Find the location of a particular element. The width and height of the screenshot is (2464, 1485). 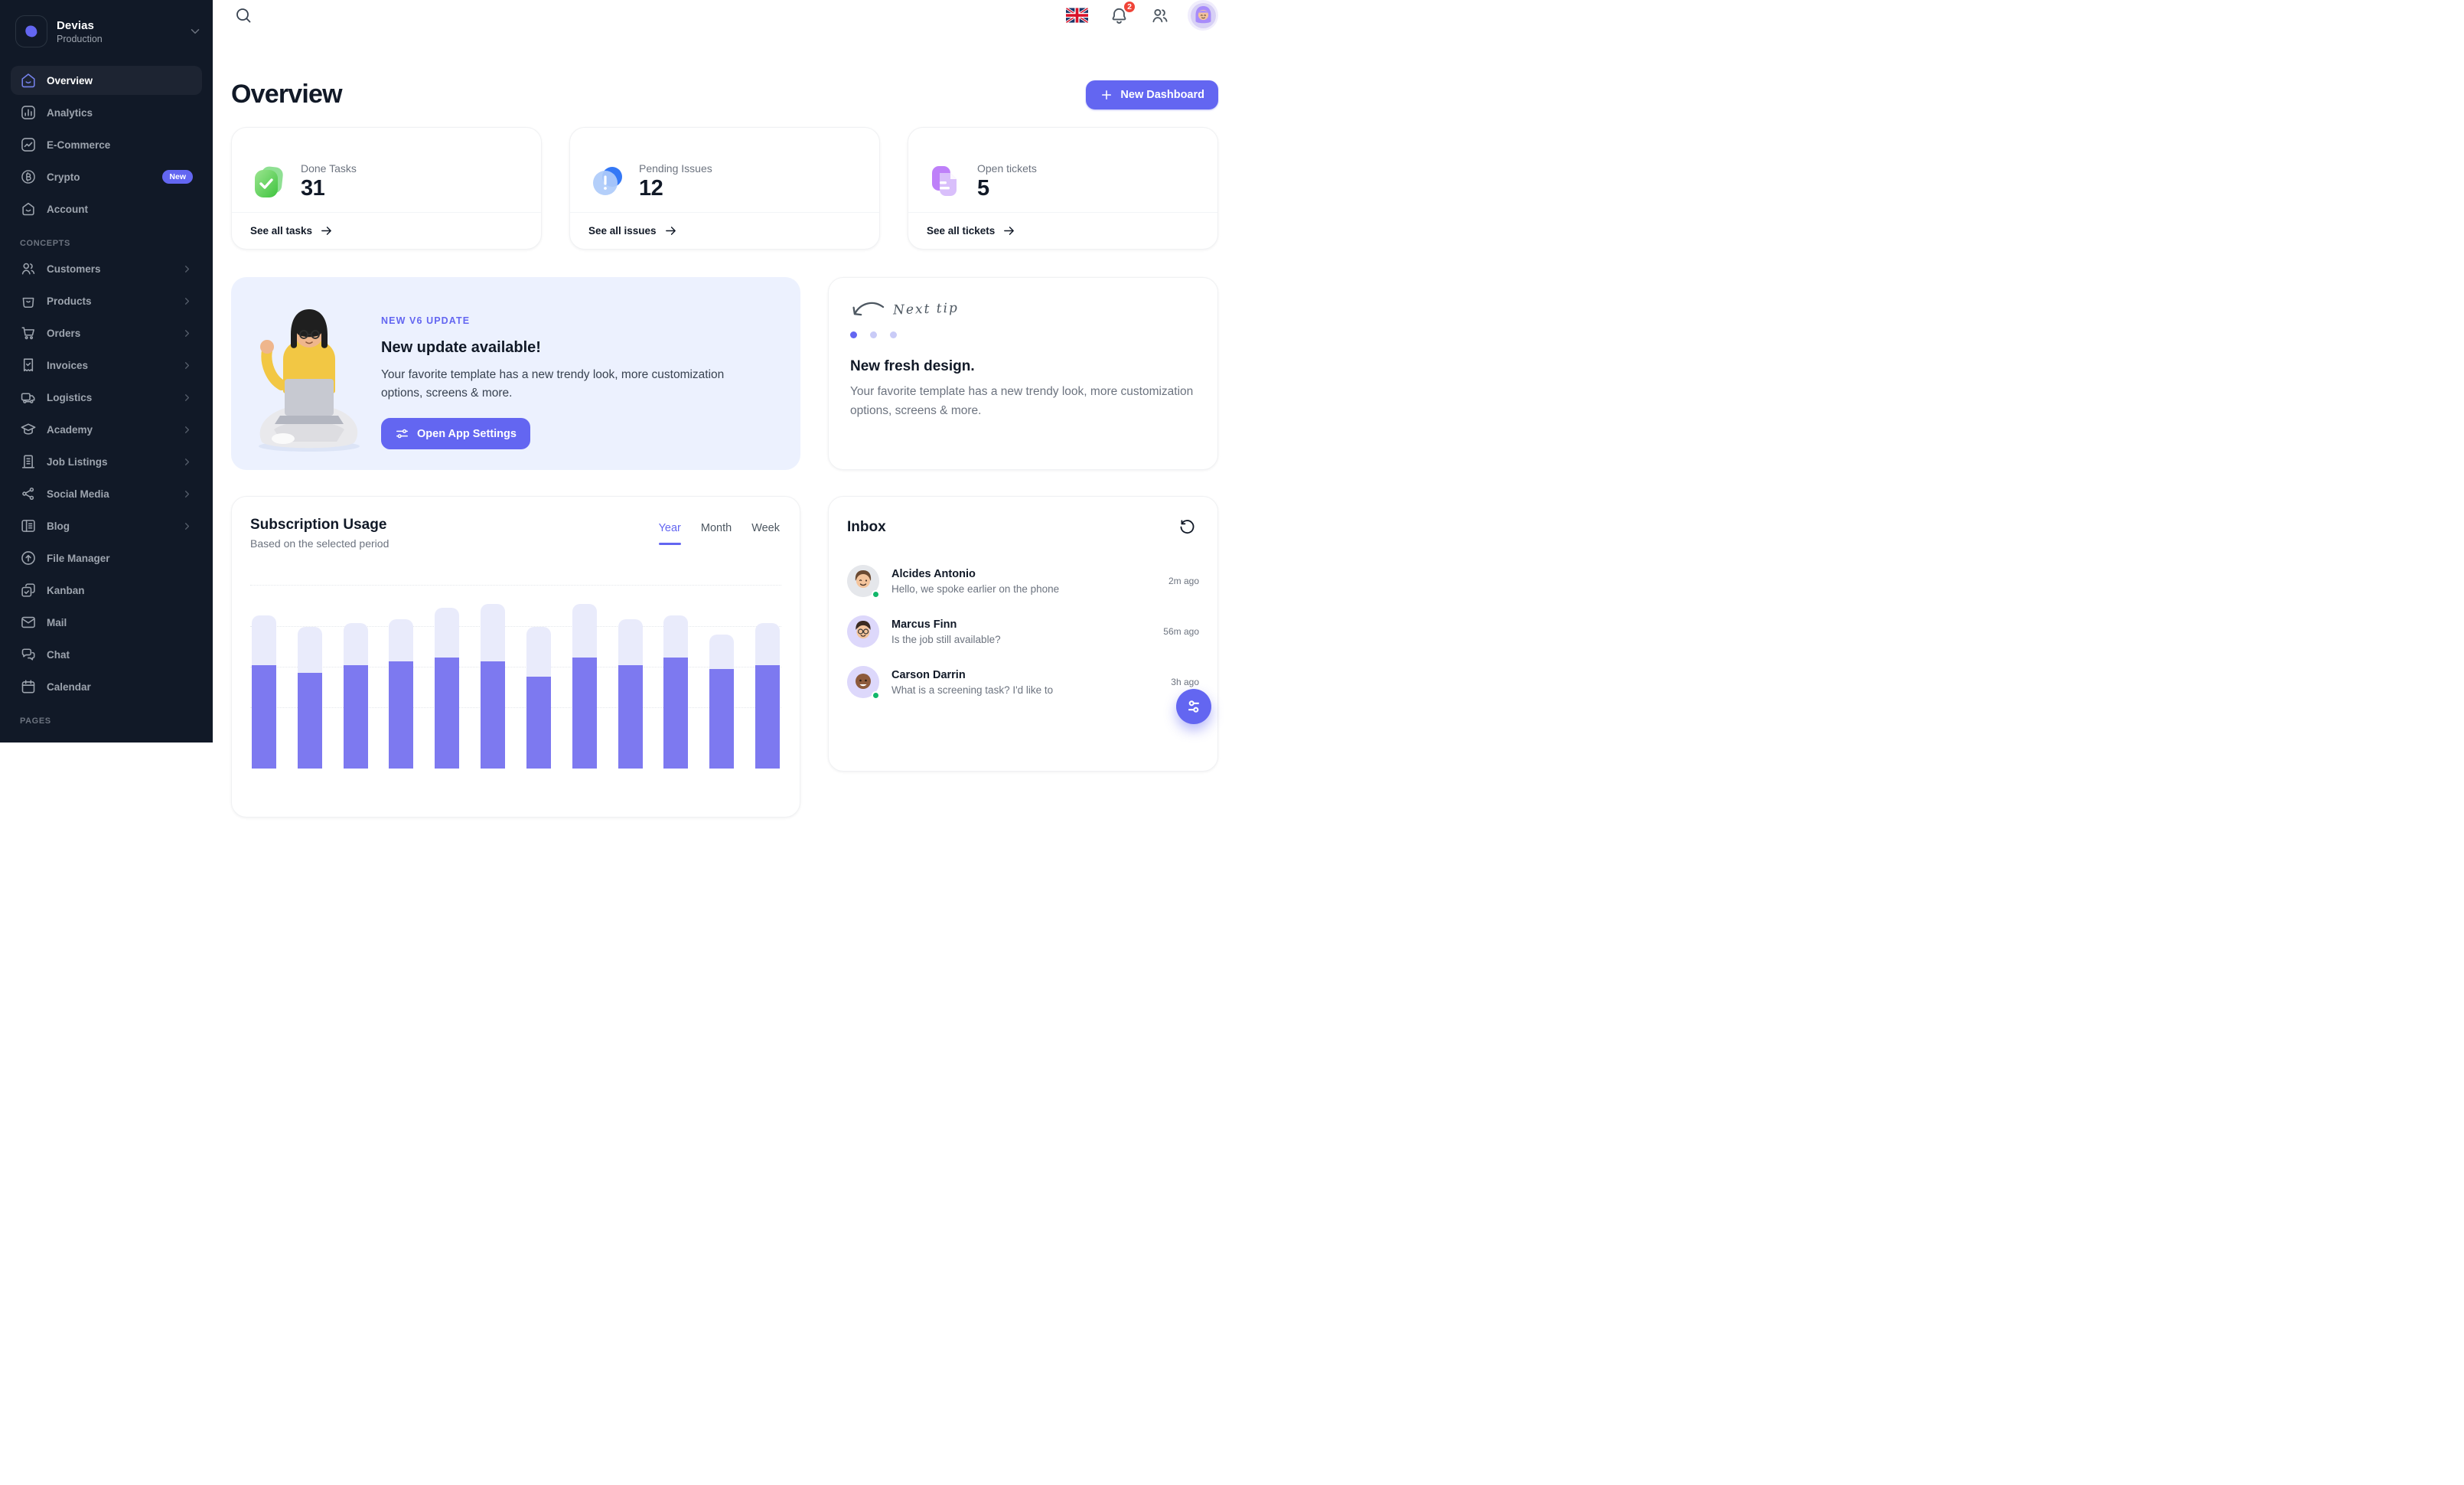

language-button is located at coordinates (1077, 15).